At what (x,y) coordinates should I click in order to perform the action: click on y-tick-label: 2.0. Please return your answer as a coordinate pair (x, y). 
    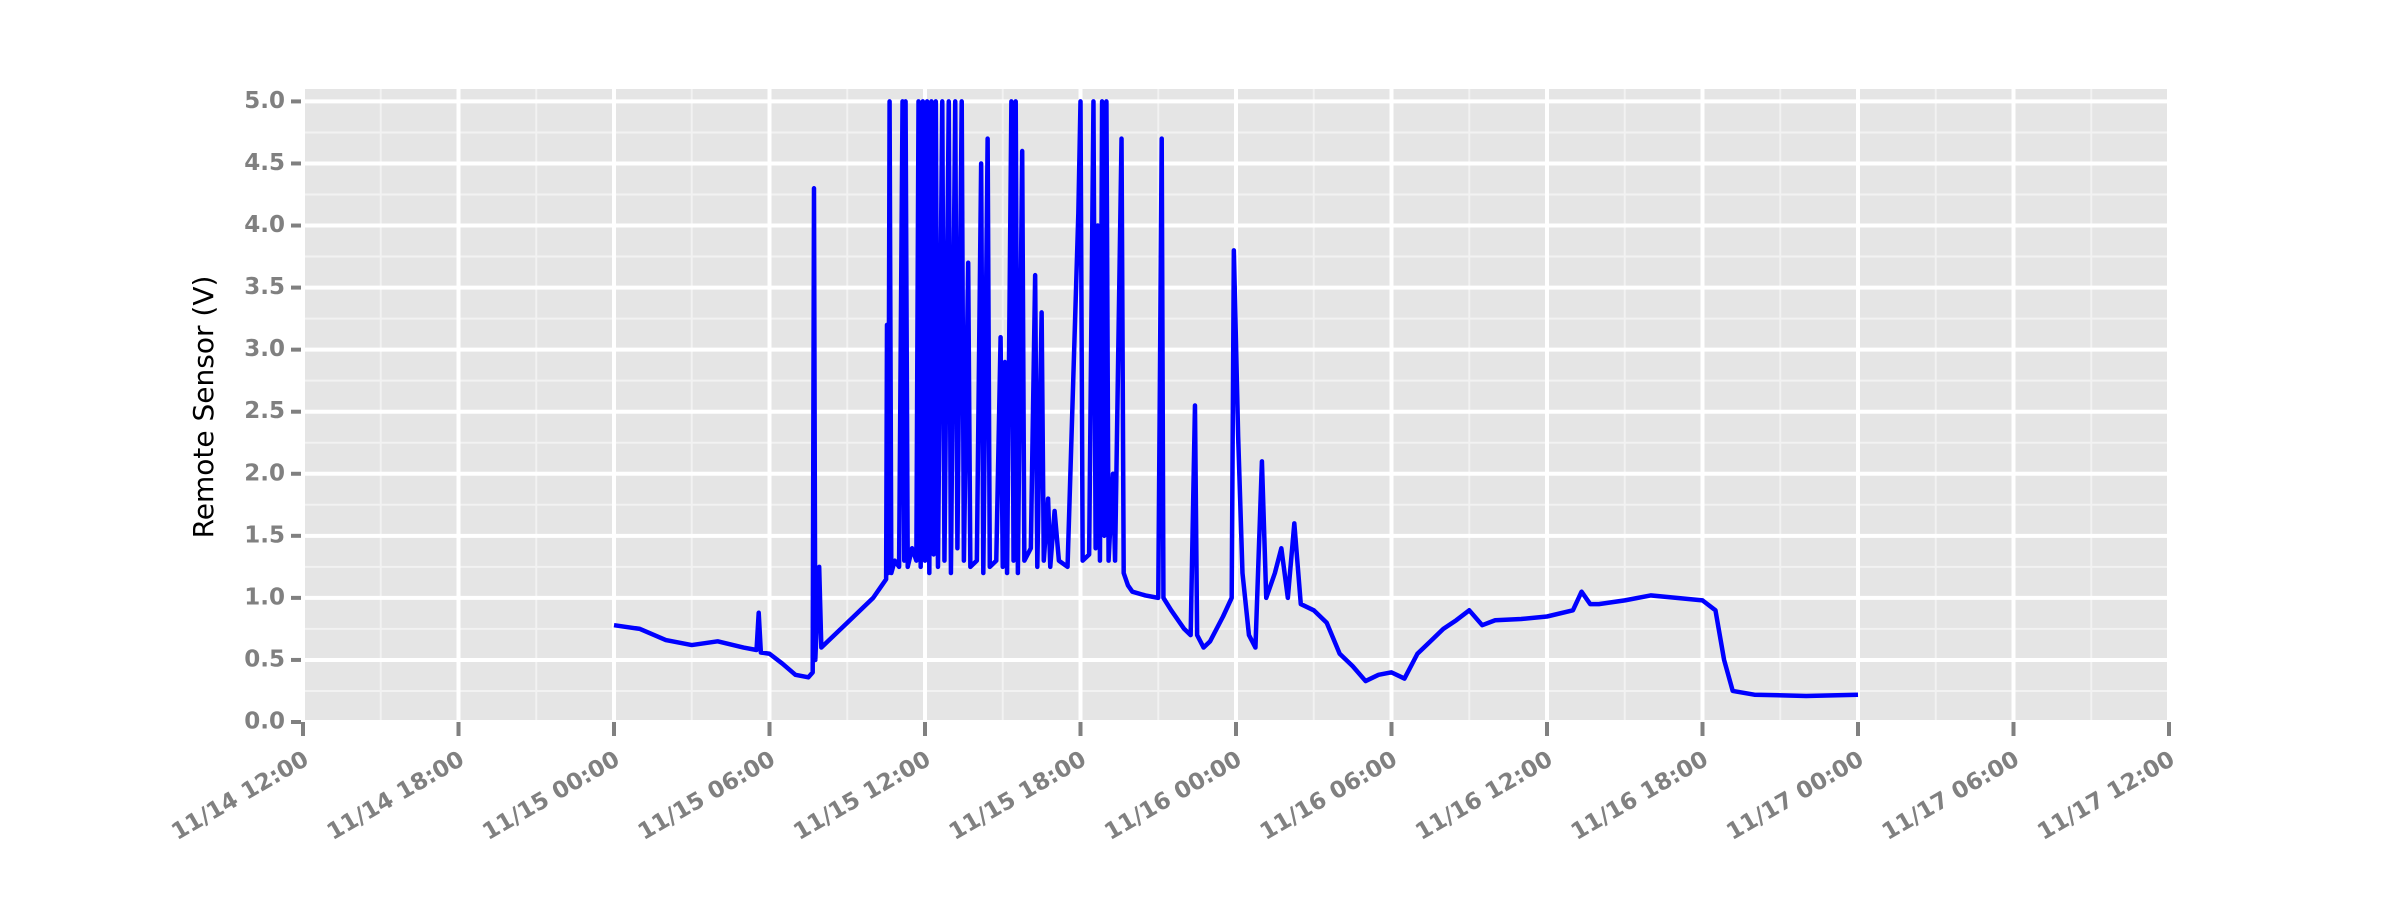
    Looking at the image, I should click on (264, 473).